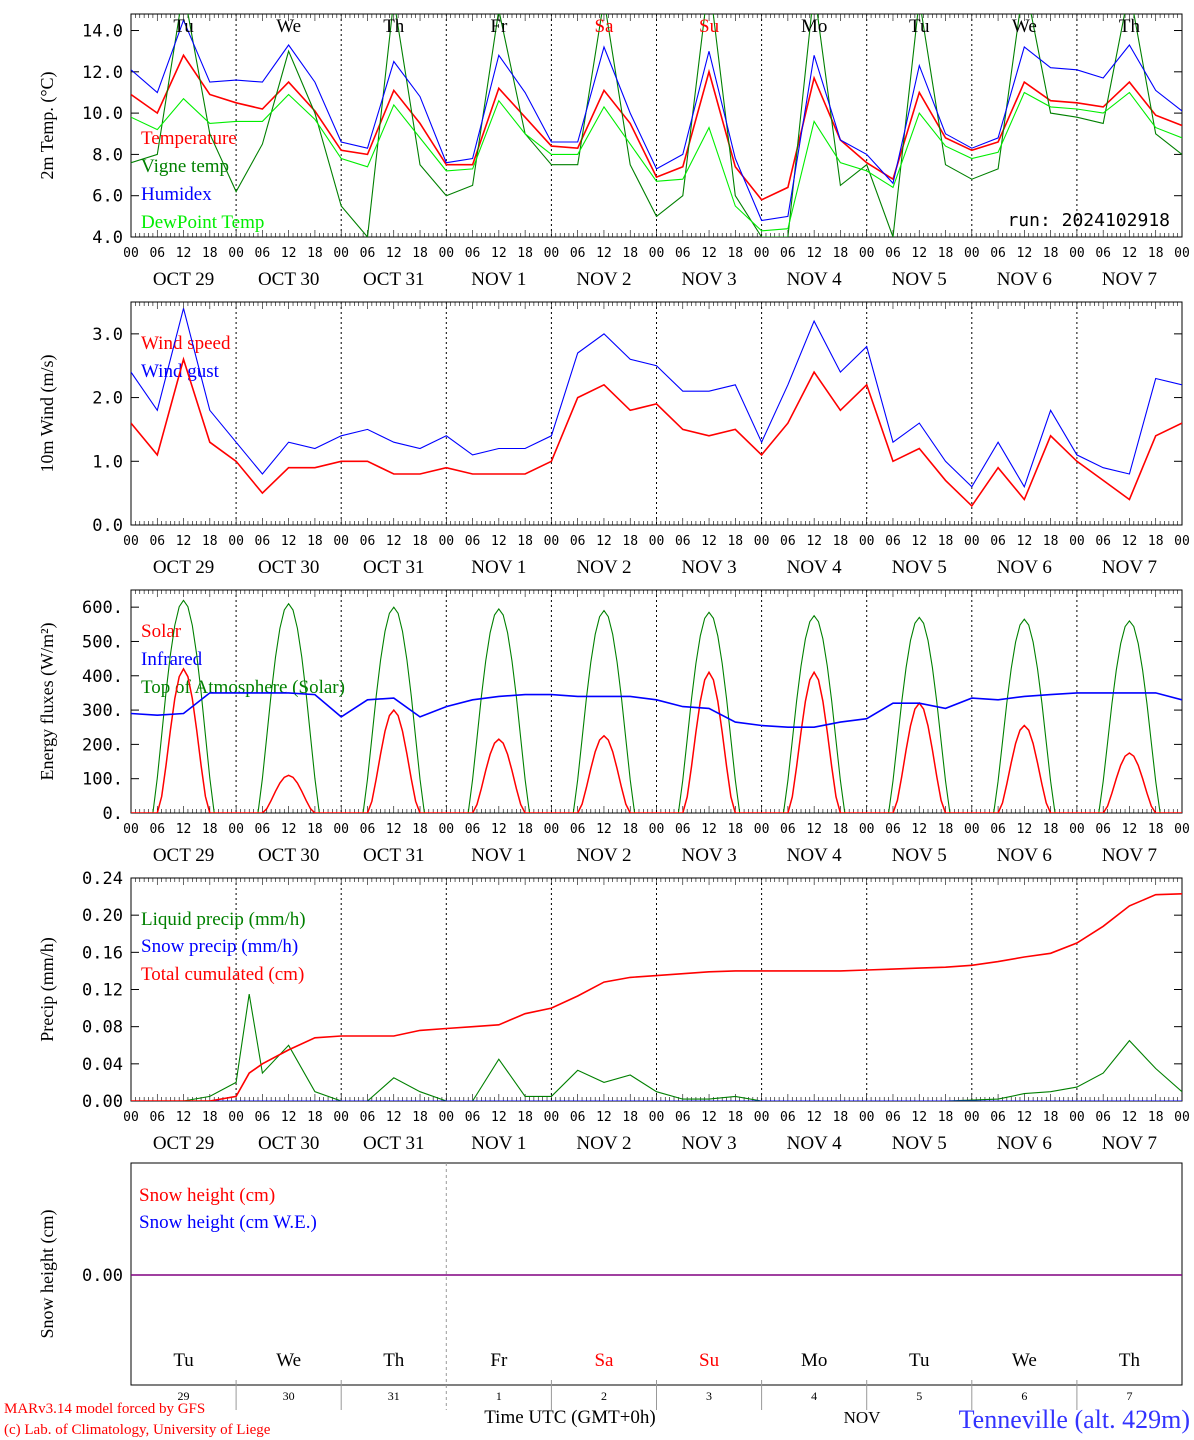  I want to click on series-humidex, so click(656, 120).